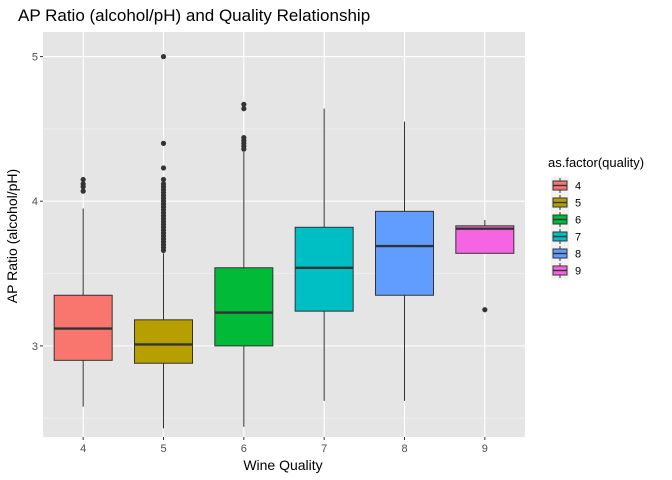 The image size is (672, 480). Describe the element at coordinates (578, 255) in the screenshot. I see `legend-label: 8` at that location.